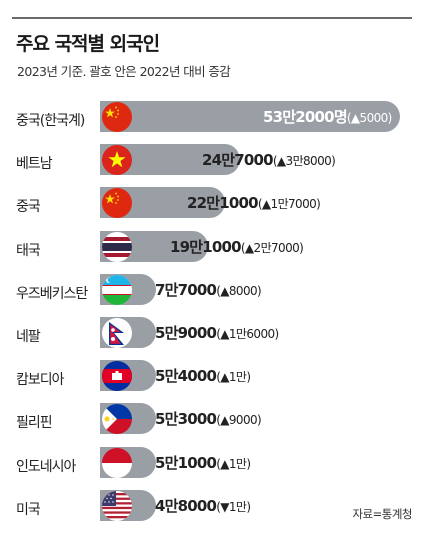 The image size is (430, 544). I want to click on value-label: 5만3000(▲9000), so click(208, 418).